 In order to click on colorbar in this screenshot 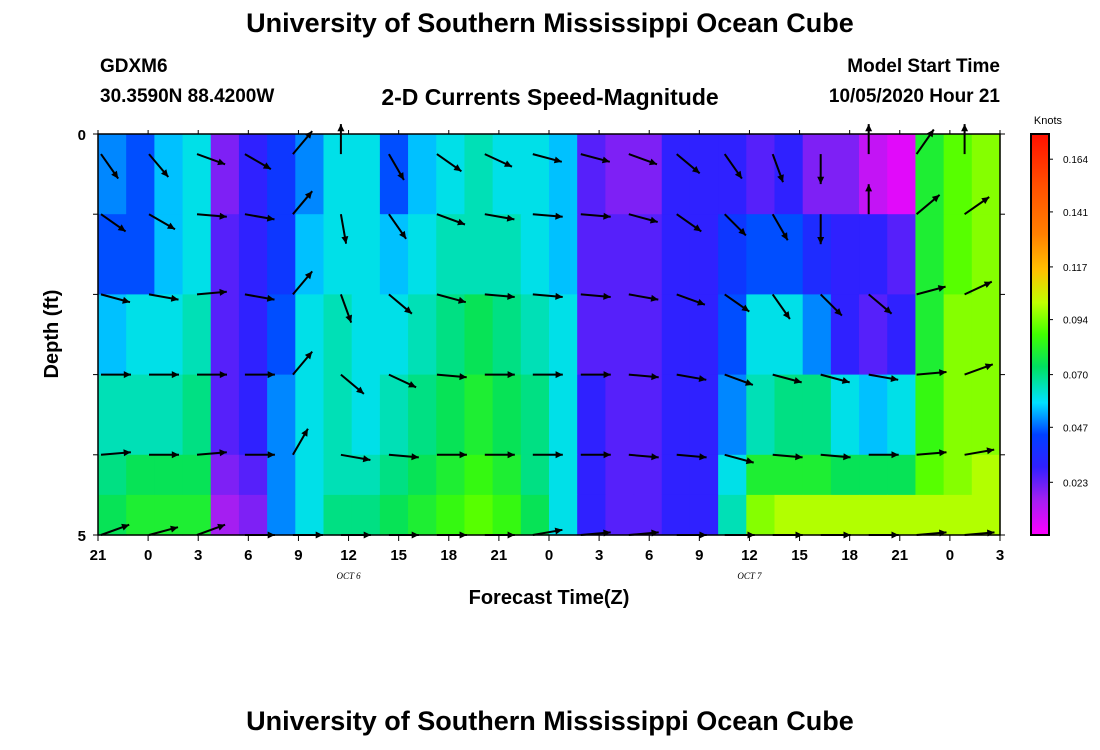, I will do `click(1040, 334)`.